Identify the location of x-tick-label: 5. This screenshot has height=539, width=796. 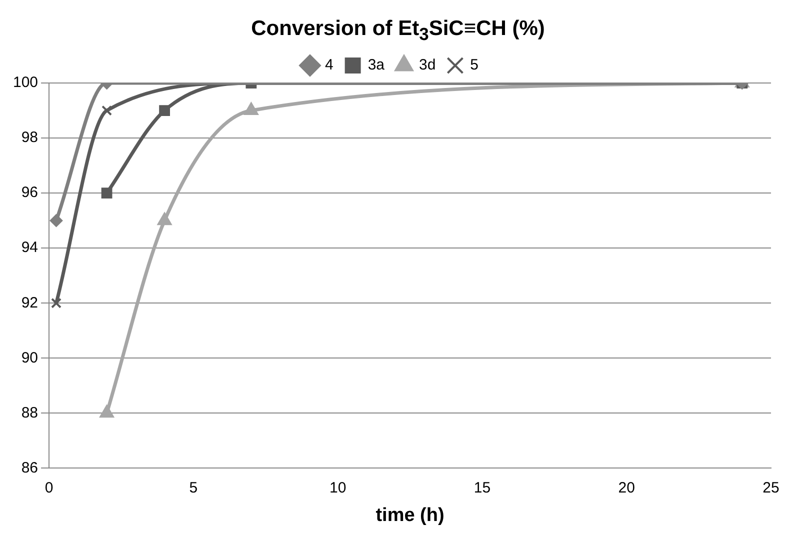
(193, 487).